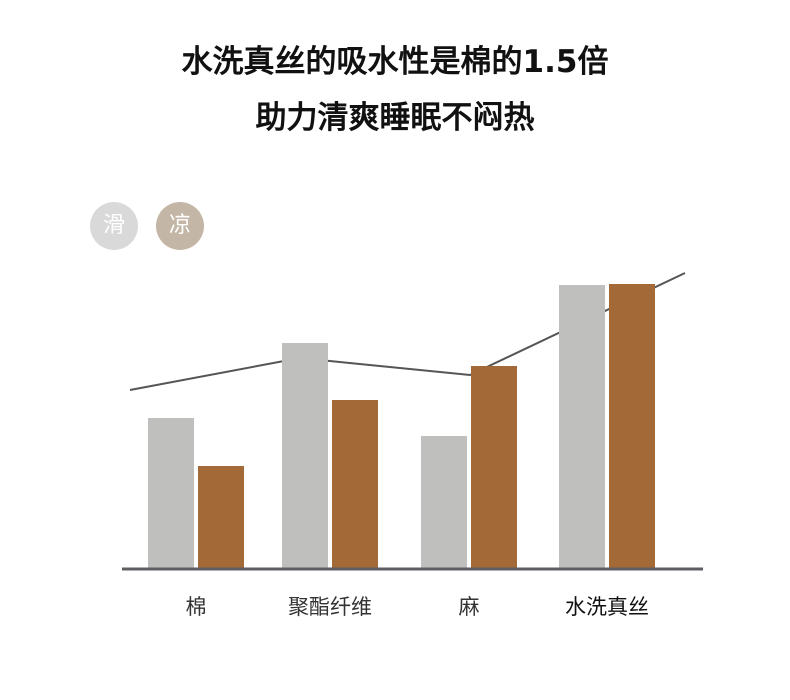  I want to click on x-tick-label: 麻, so click(469, 607).